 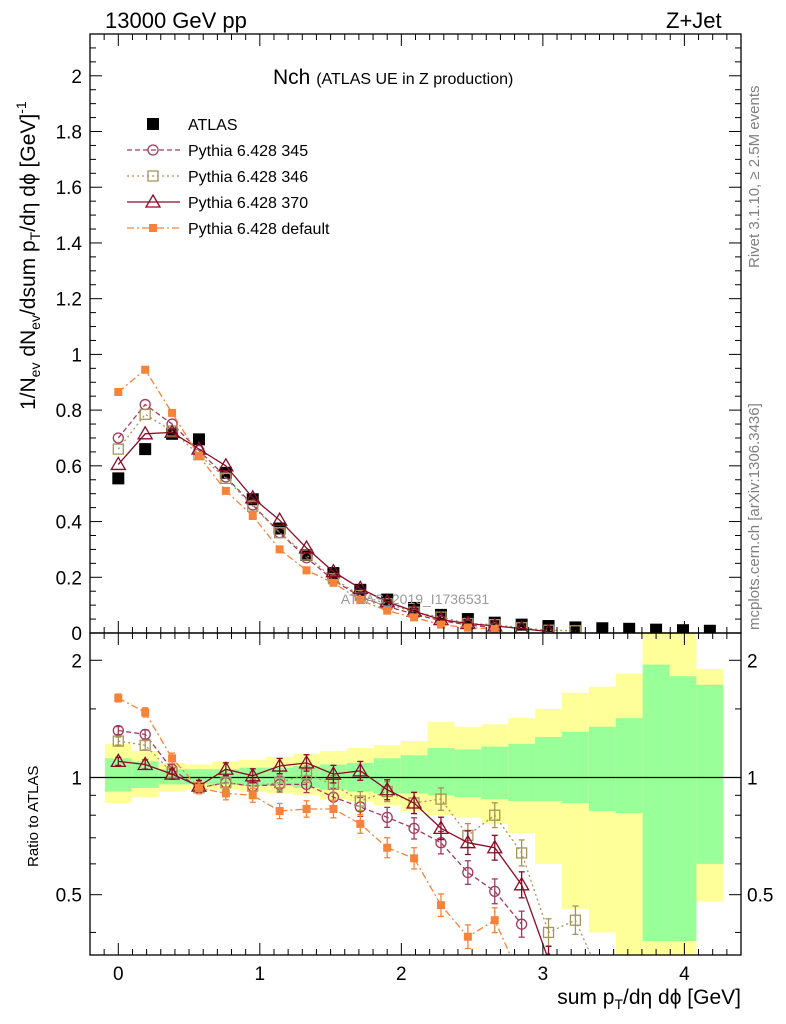 What do you see at coordinates (176, 20) in the screenshot?
I see `header-left-label: 13000 GeV pp` at bounding box center [176, 20].